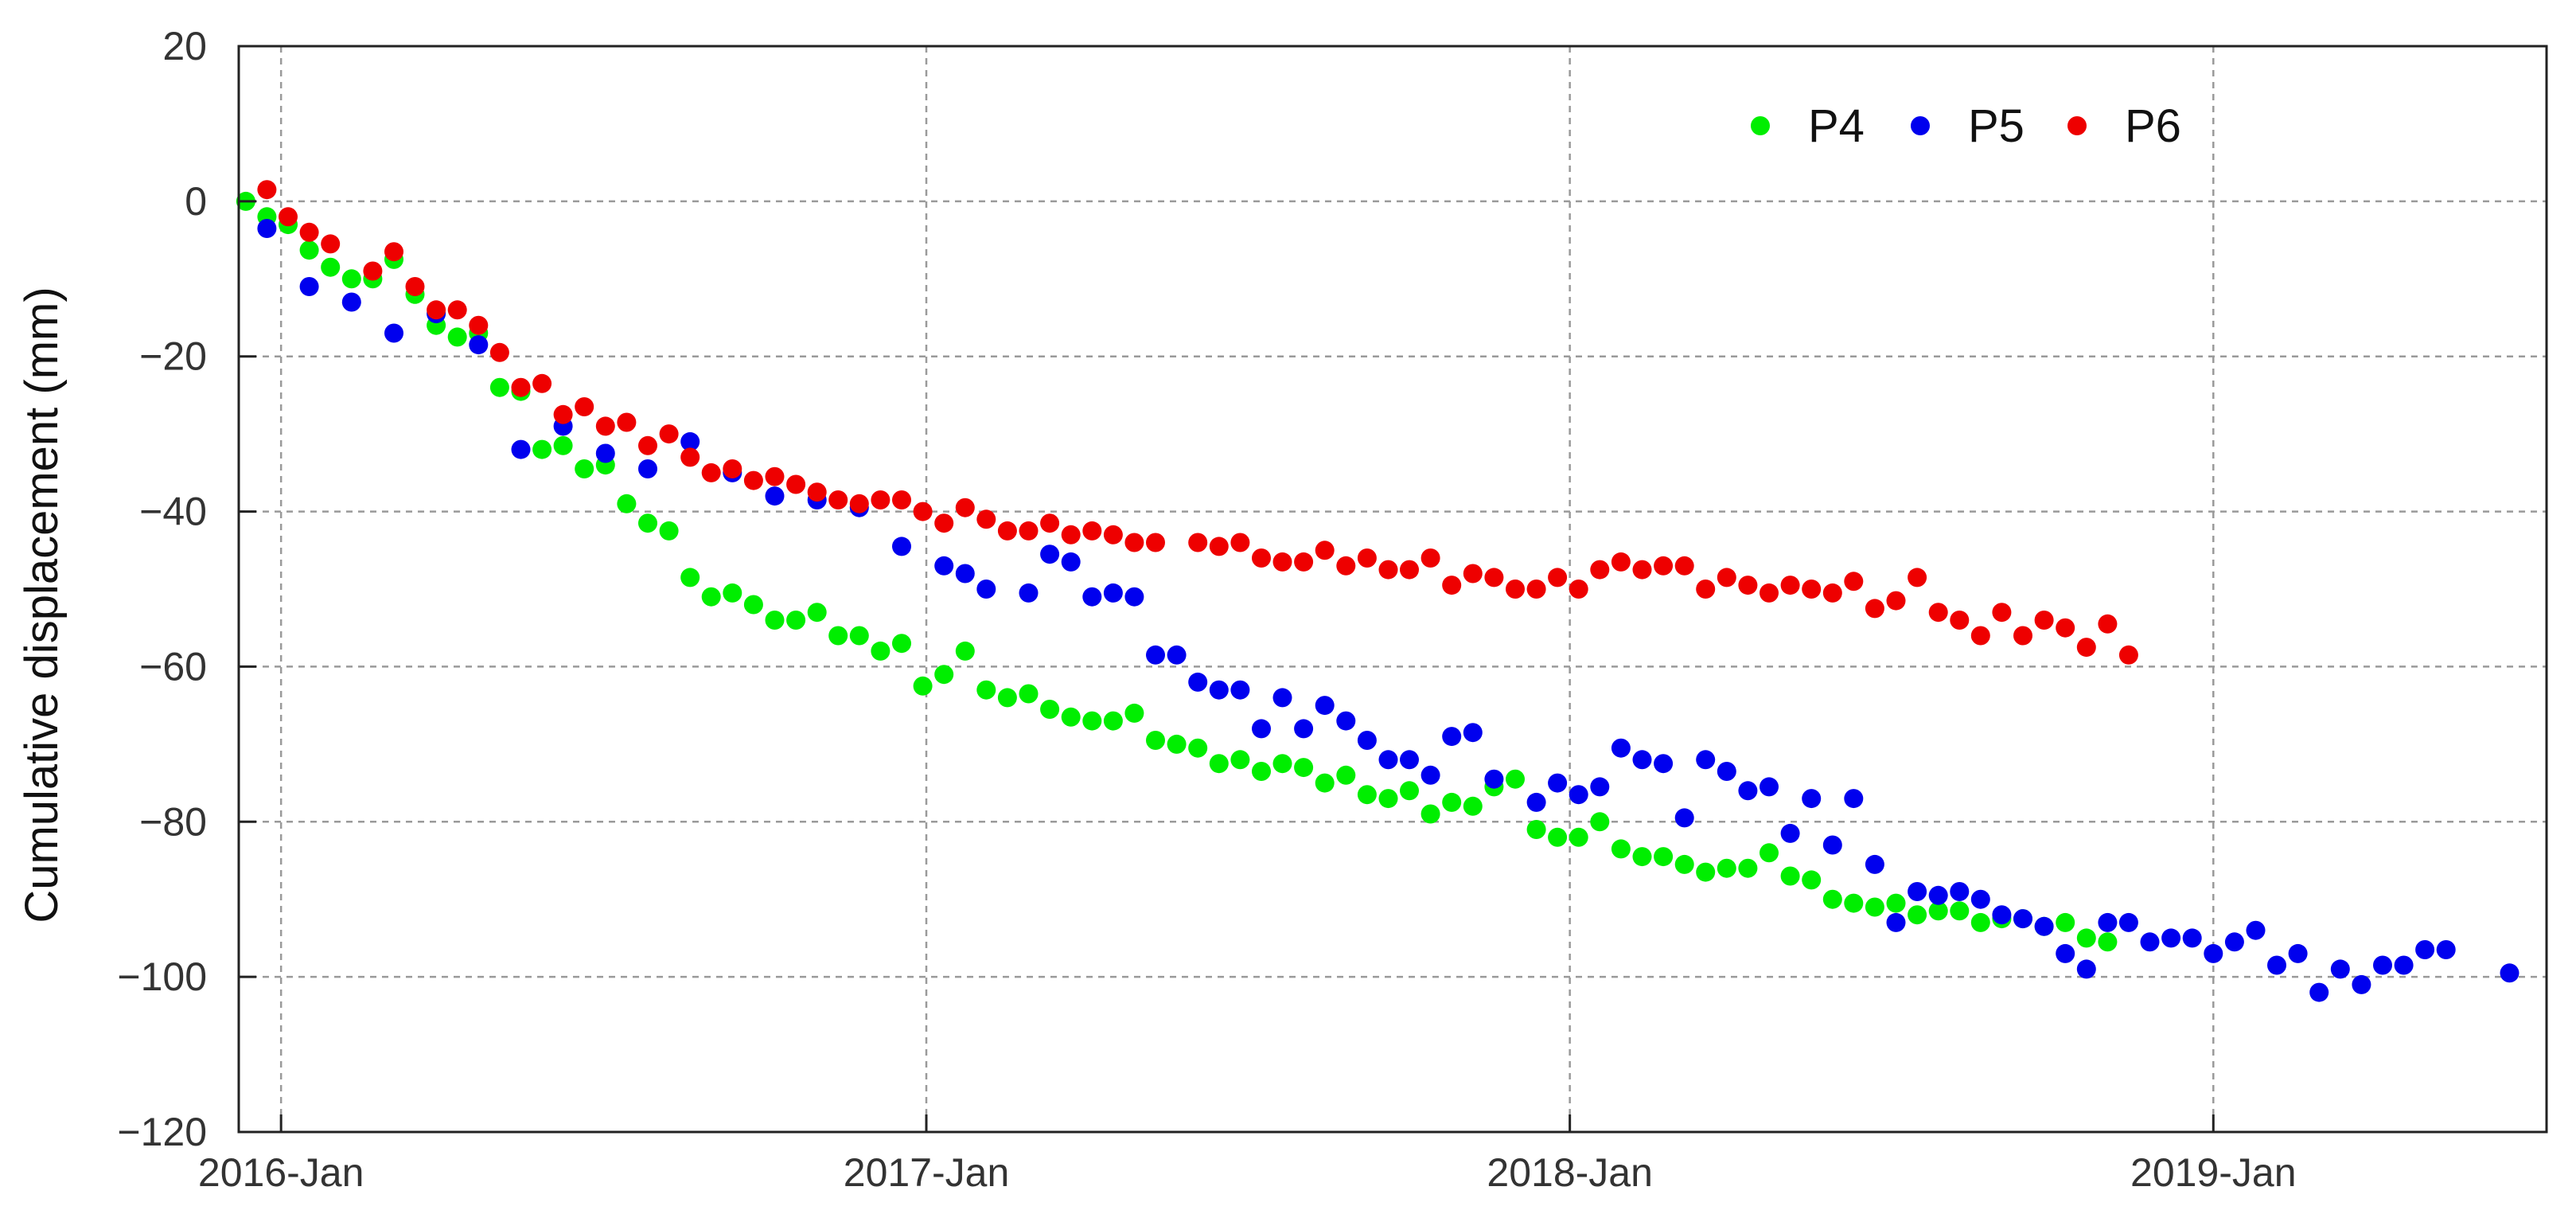 This screenshot has height=1210, width=2576. What do you see at coordinates (173, 821) in the screenshot?
I see `y-tick-label: −80` at bounding box center [173, 821].